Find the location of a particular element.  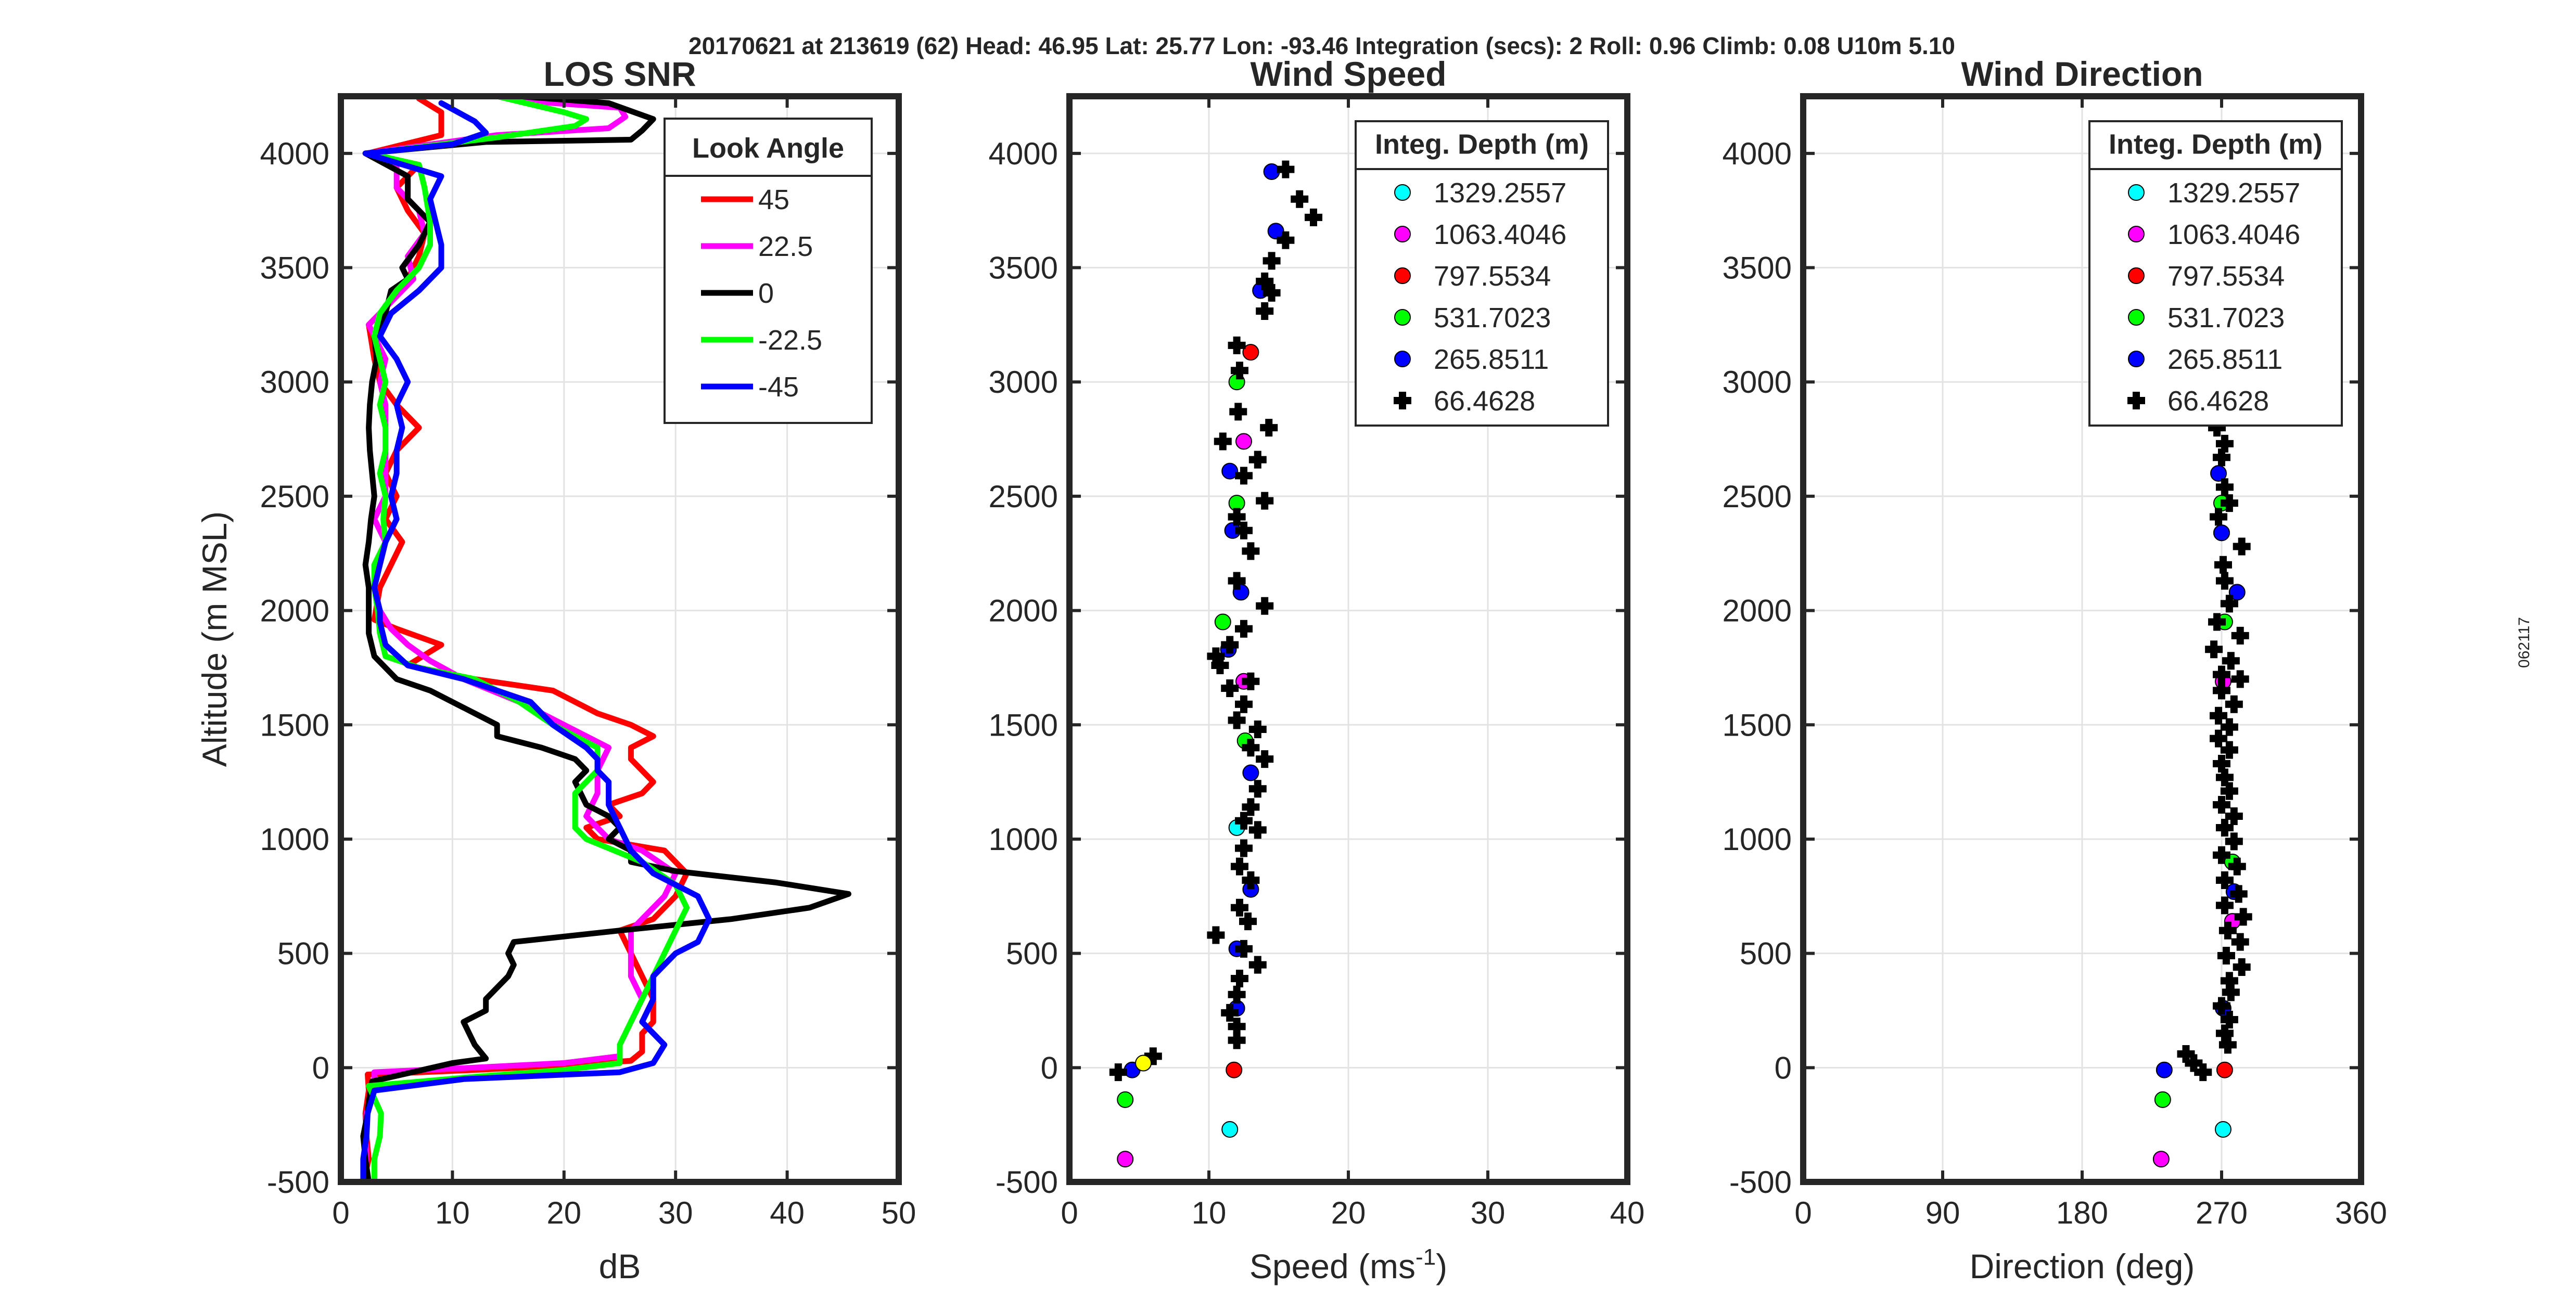

snr-series-45-line is located at coordinates (536, 641).